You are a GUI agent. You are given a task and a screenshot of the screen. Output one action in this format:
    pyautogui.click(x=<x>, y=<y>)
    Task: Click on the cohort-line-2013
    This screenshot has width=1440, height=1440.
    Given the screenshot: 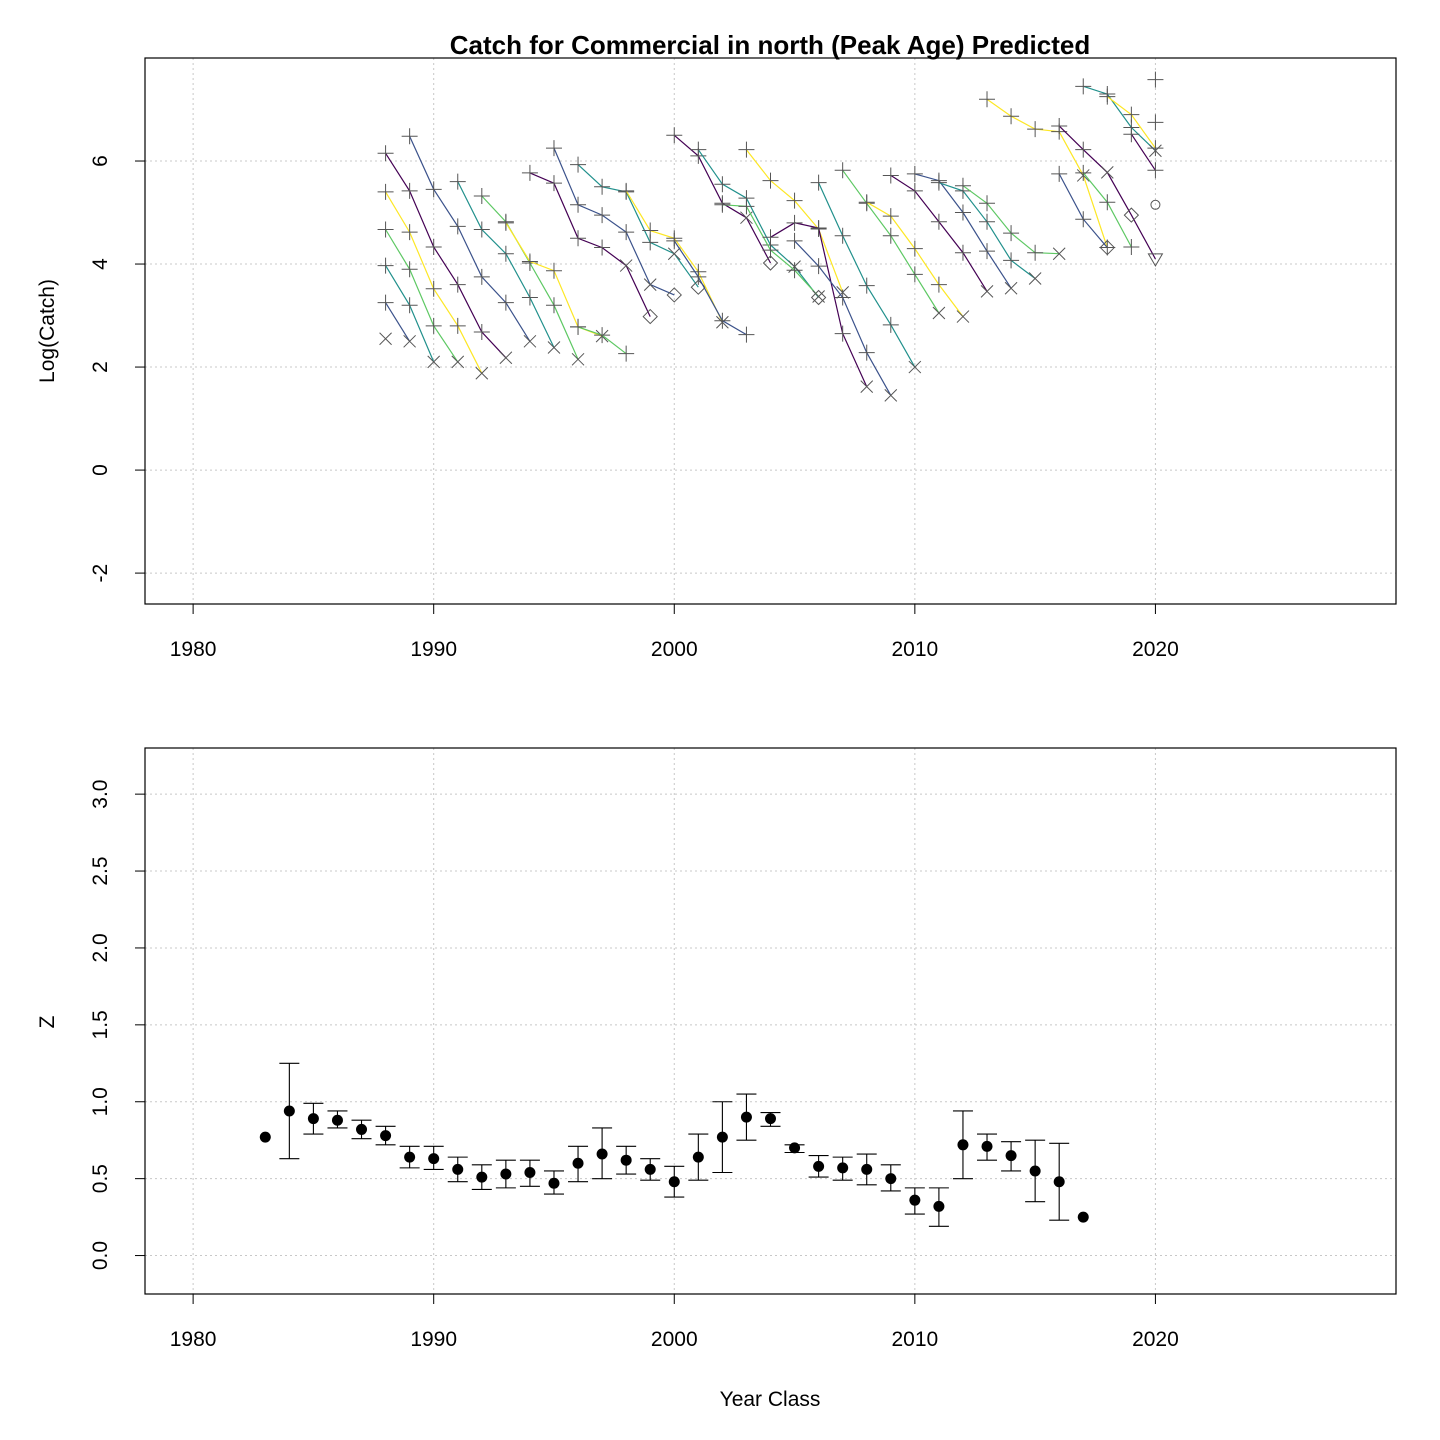 What is the action you would take?
    pyautogui.click(x=1107, y=192)
    